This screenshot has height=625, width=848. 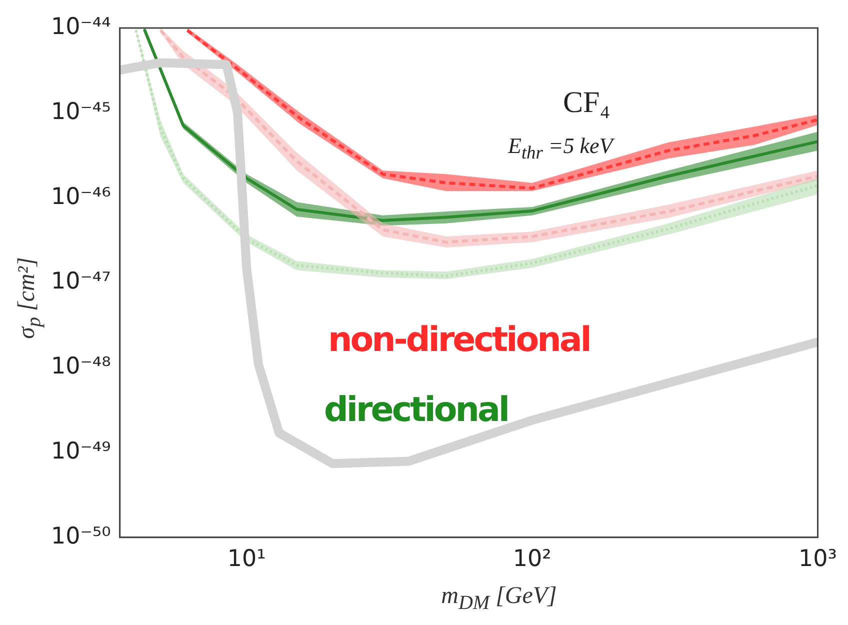 What do you see at coordinates (80, 536) in the screenshot?
I see `y-tick-label: 10⁻⁵⁰` at bounding box center [80, 536].